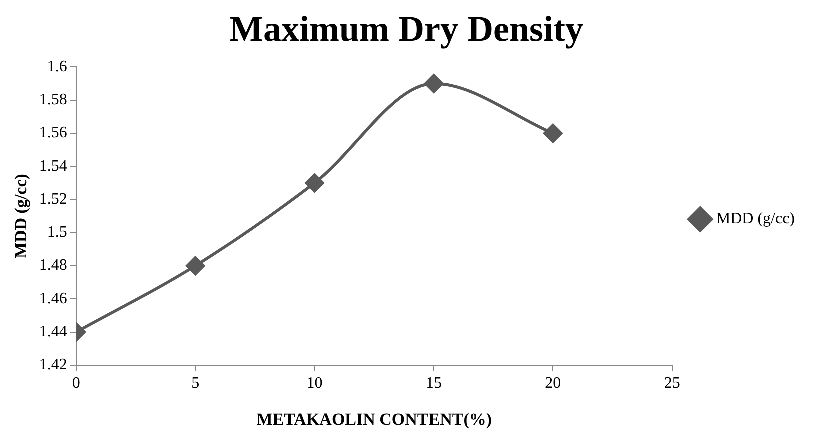 This screenshot has width=815, height=439. What do you see at coordinates (53, 133) in the screenshot?
I see `y-tick-label: 1.56` at bounding box center [53, 133].